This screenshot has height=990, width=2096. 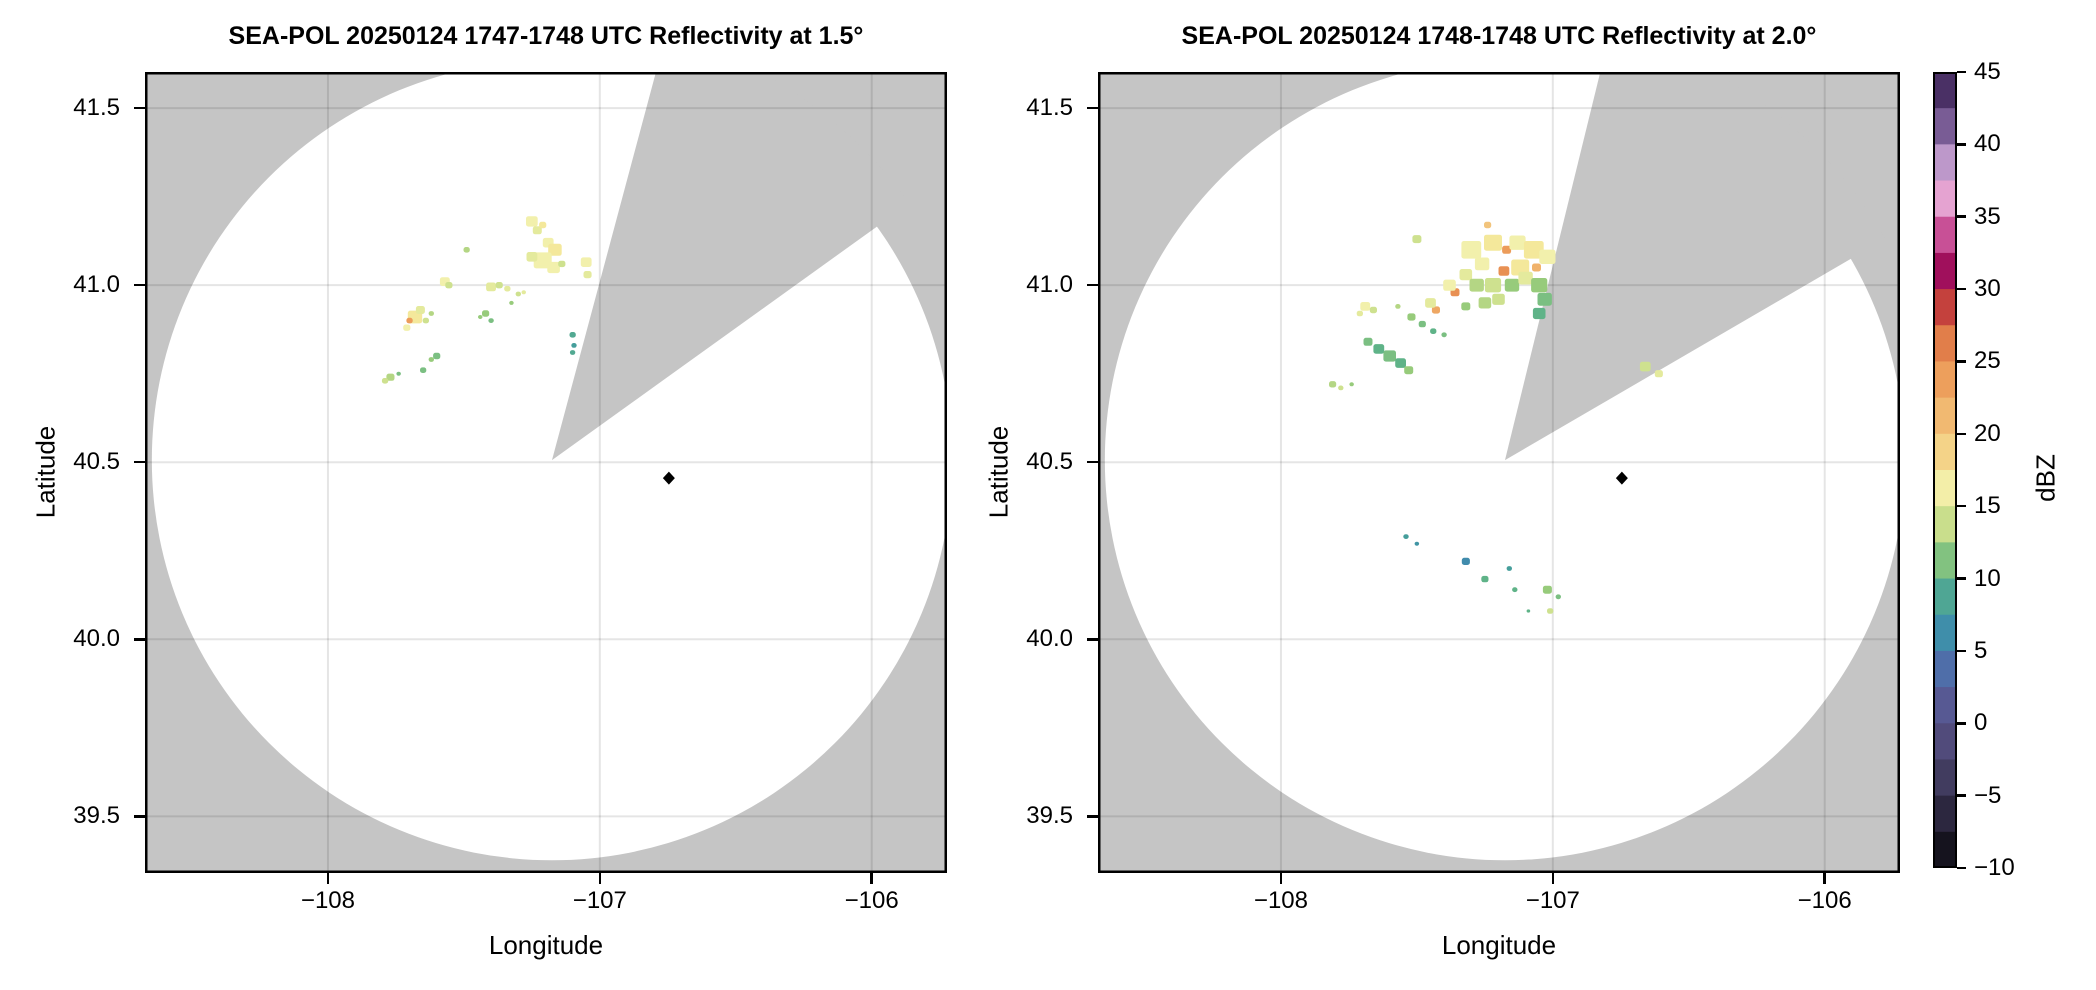 I want to click on x-axis-label-left: Longitude, so click(x=546, y=945).